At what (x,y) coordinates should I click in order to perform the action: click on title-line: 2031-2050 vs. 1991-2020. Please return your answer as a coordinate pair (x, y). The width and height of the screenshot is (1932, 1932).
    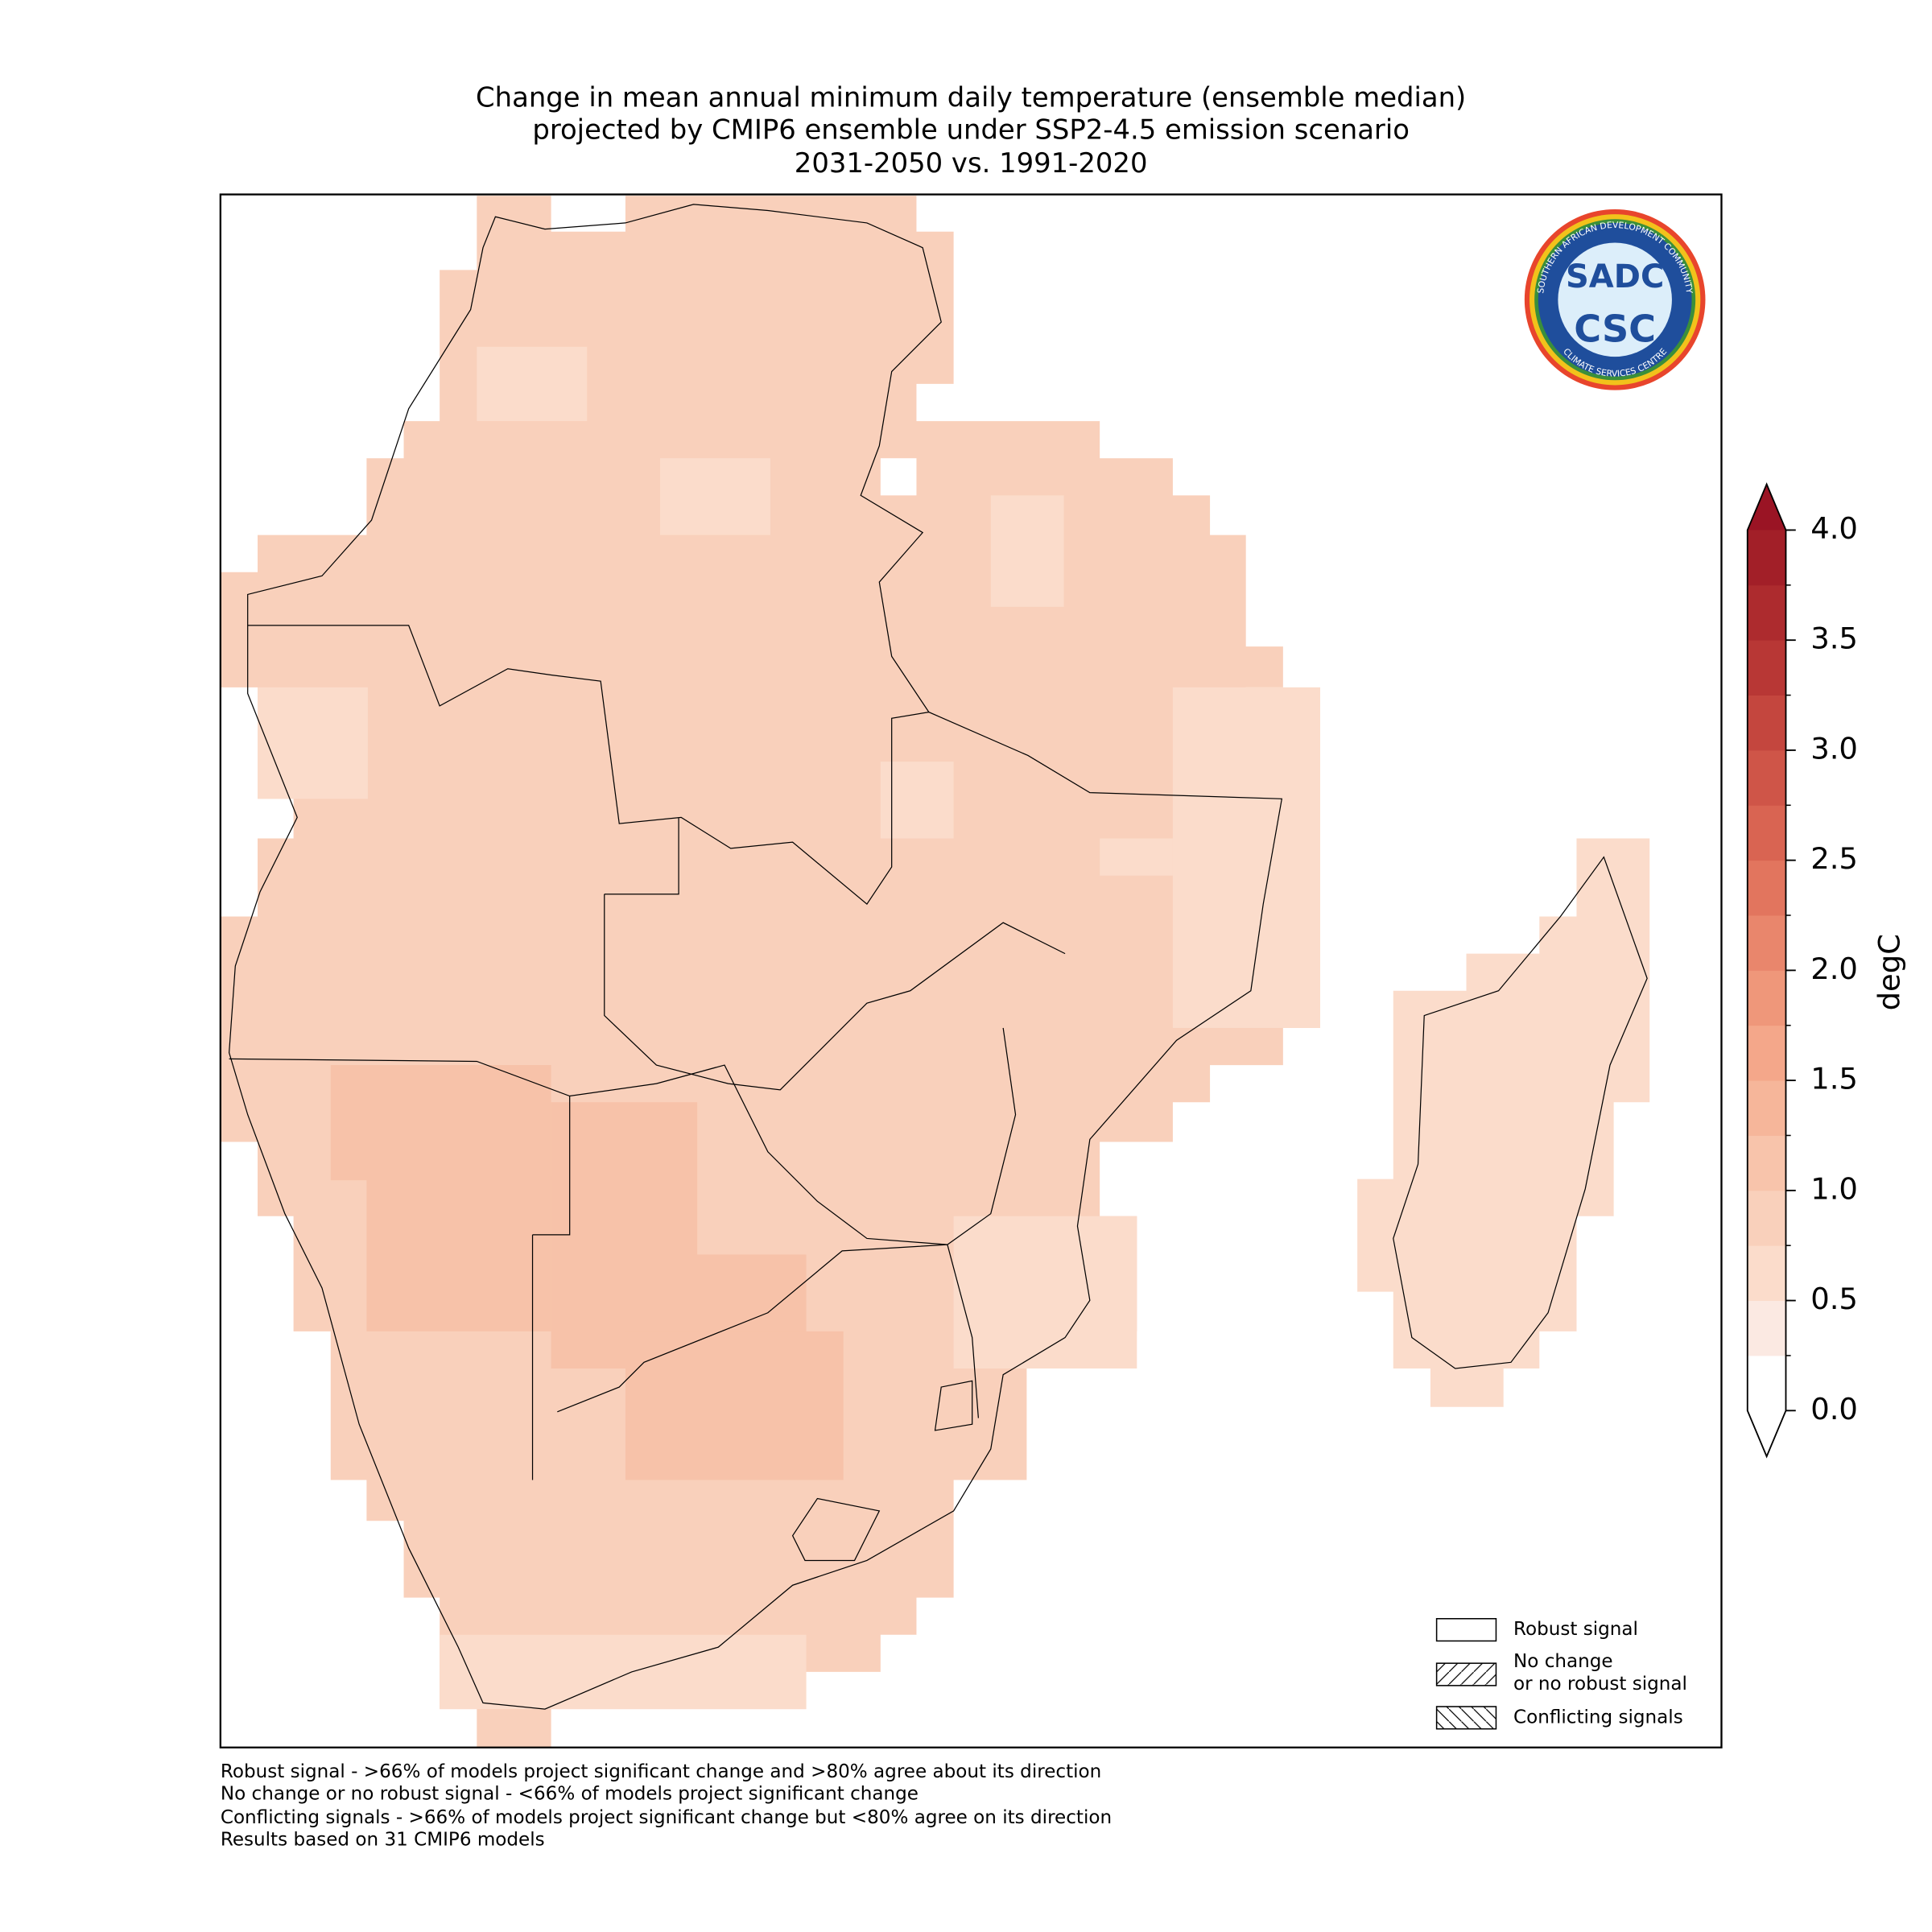
    Looking at the image, I should click on (971, 163).